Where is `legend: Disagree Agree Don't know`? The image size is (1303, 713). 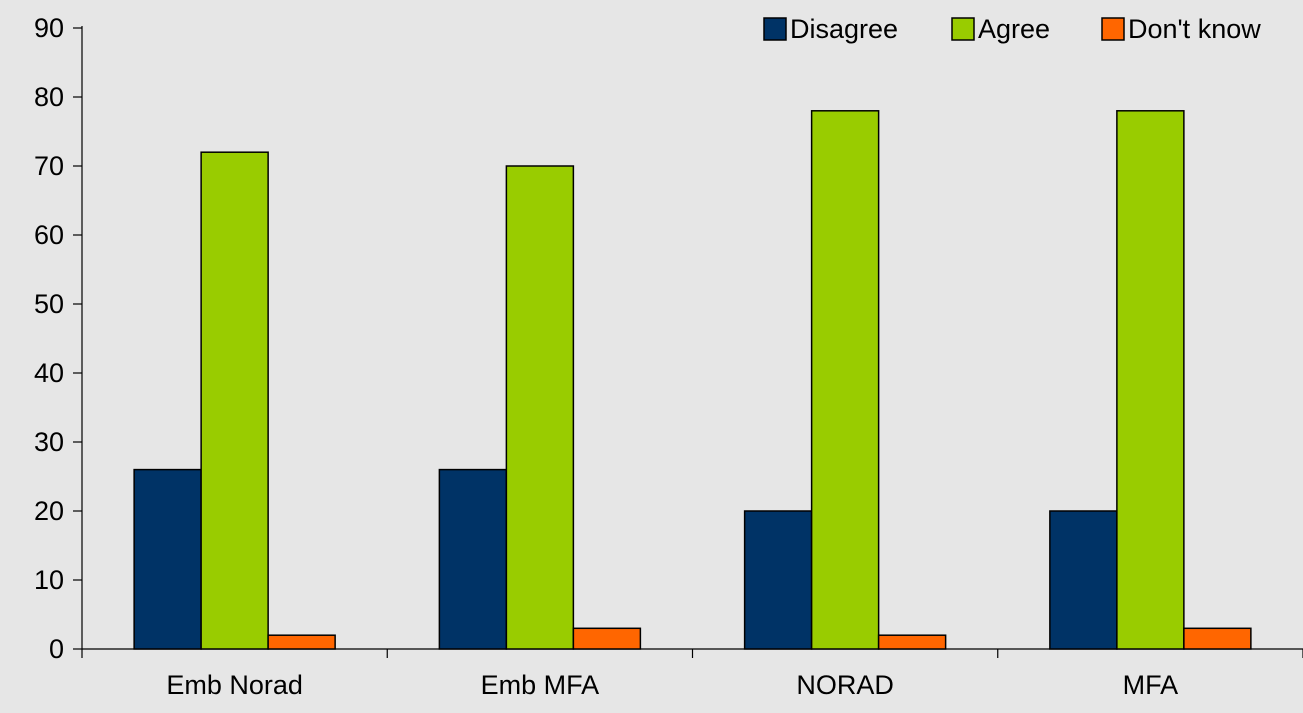
legend: Disagree Agree Don't know is located at coordinates (1012, 29).